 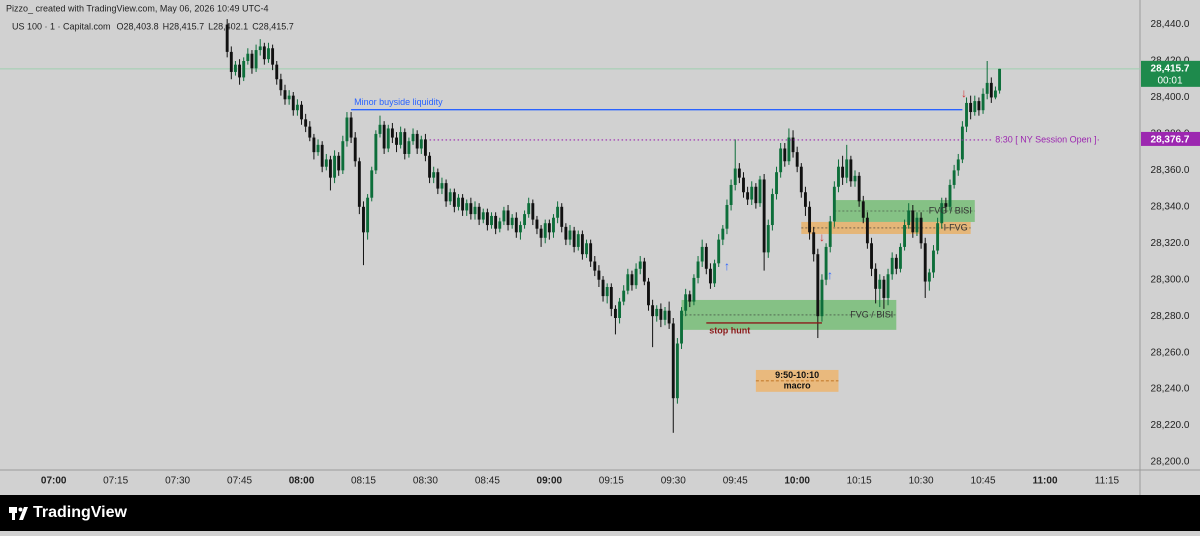 What do you see at coordinates (904, 211) in the screenshot?
I see `zone` at bounding box center [904, 211].